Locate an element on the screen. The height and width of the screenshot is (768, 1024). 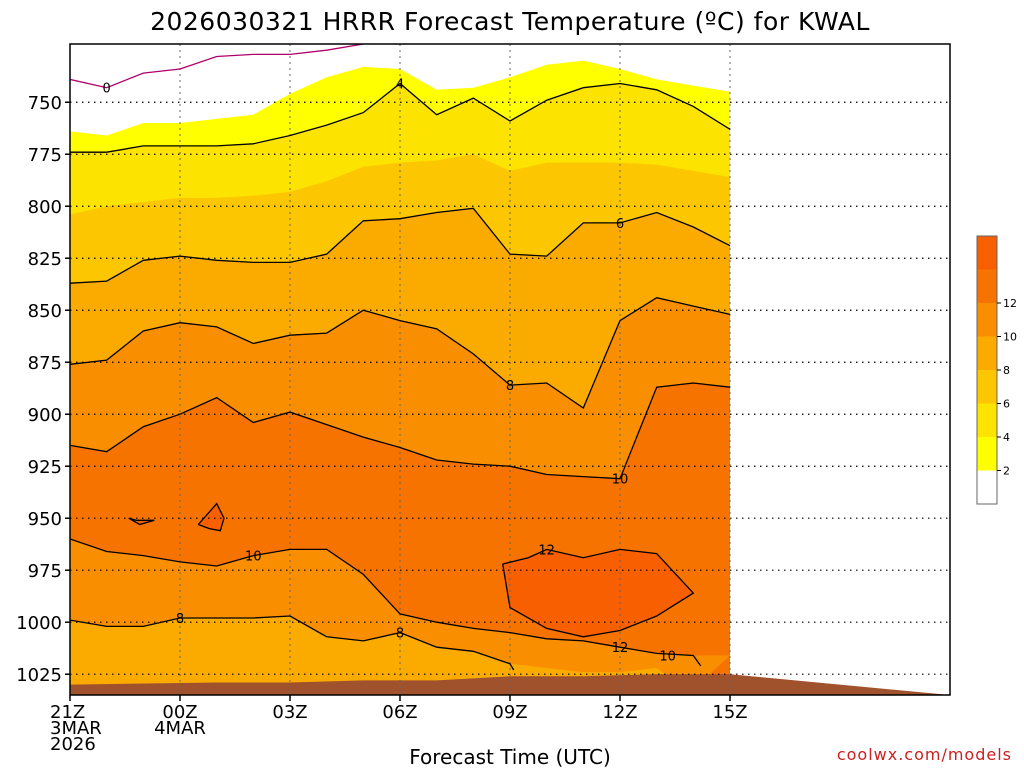
contour-label-12: 8 is located at coordinates (400, 634).